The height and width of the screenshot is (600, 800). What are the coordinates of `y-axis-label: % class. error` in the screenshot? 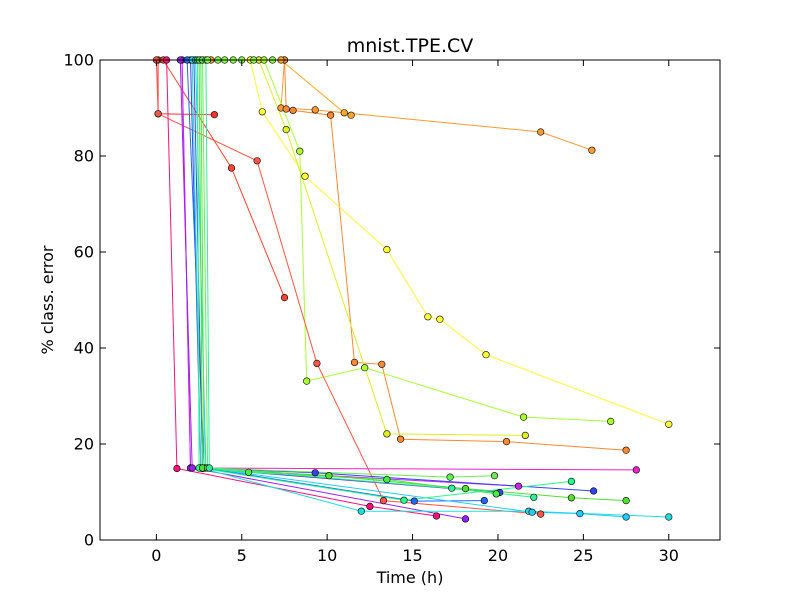 It's located at (47, 299).